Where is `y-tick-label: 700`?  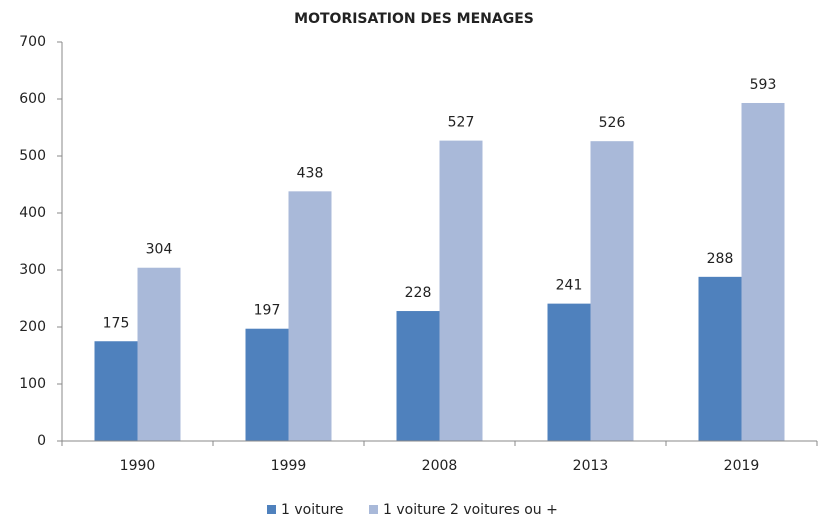
y-tick-label: 700 is located at coordinates (32, 42).